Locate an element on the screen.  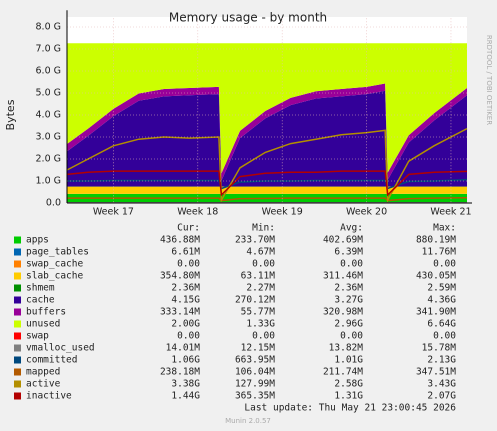
legend-value: 3.43G is located at coordinates (441, 384).